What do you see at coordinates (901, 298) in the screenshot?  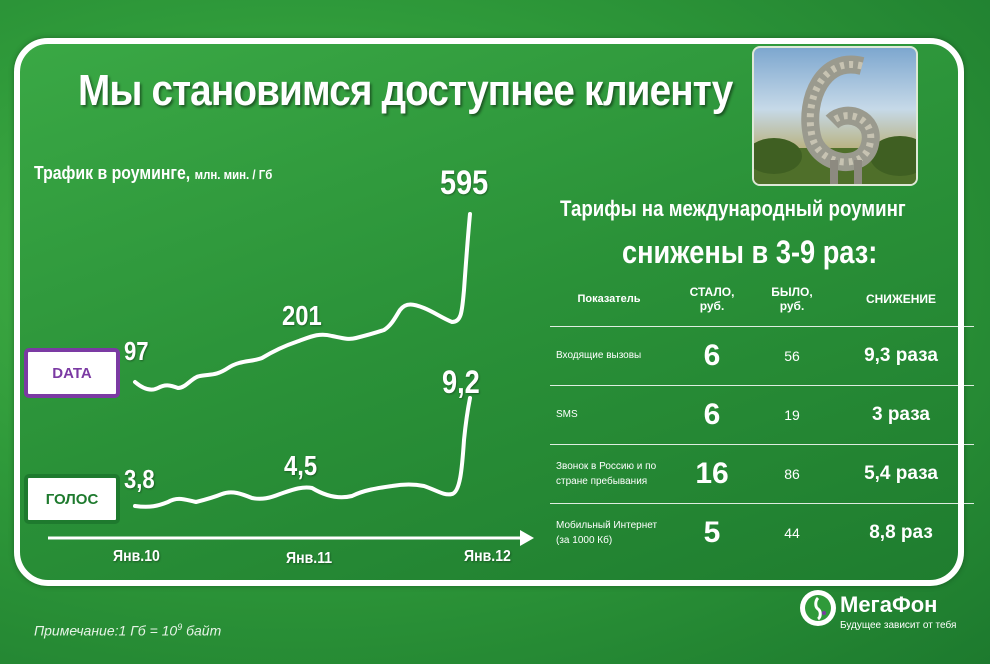 I see `column-header-reduction: СНИЖЕНИЕ` at bounding box center [901, 298].